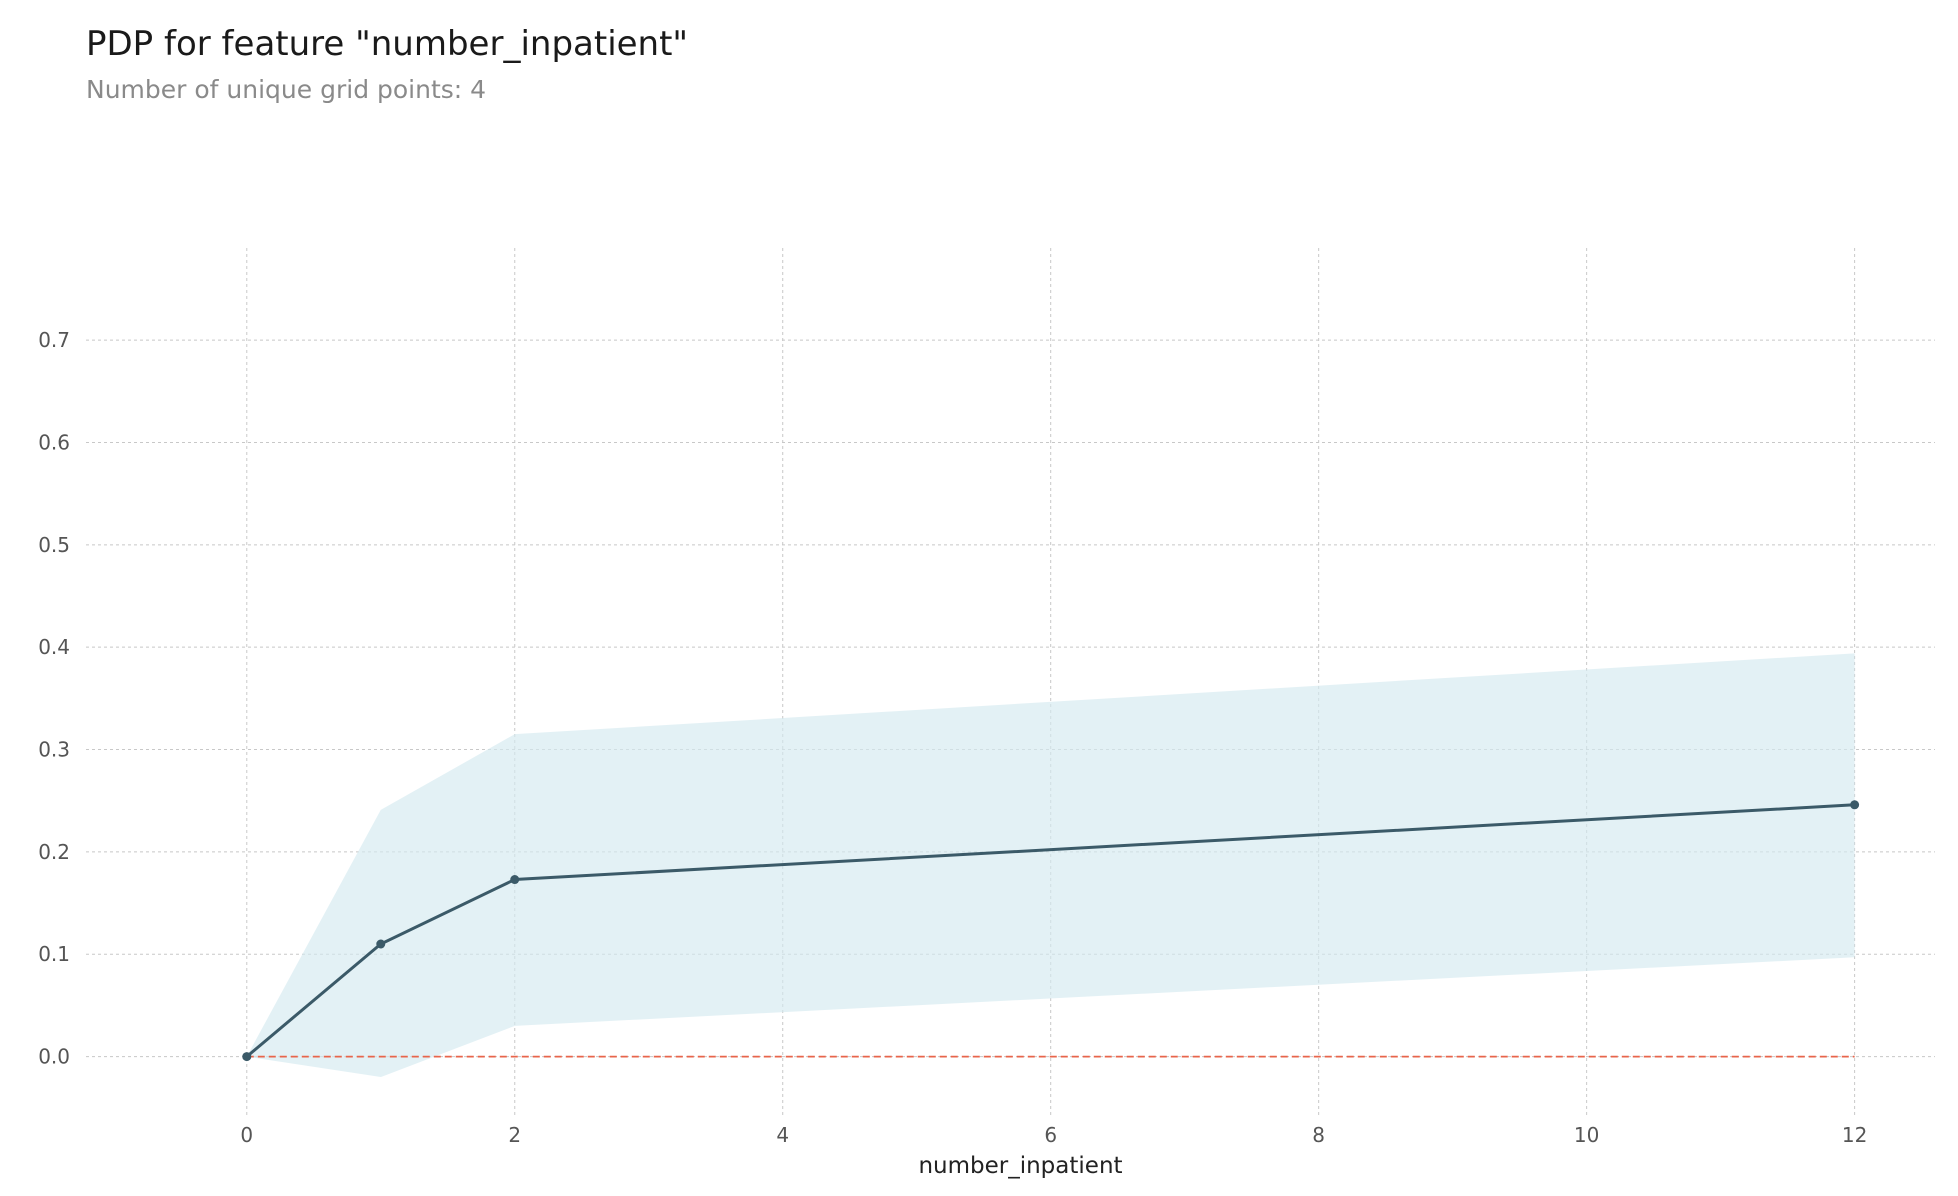  I want to click on y-tick-label: 0.5, so click(54, 545).